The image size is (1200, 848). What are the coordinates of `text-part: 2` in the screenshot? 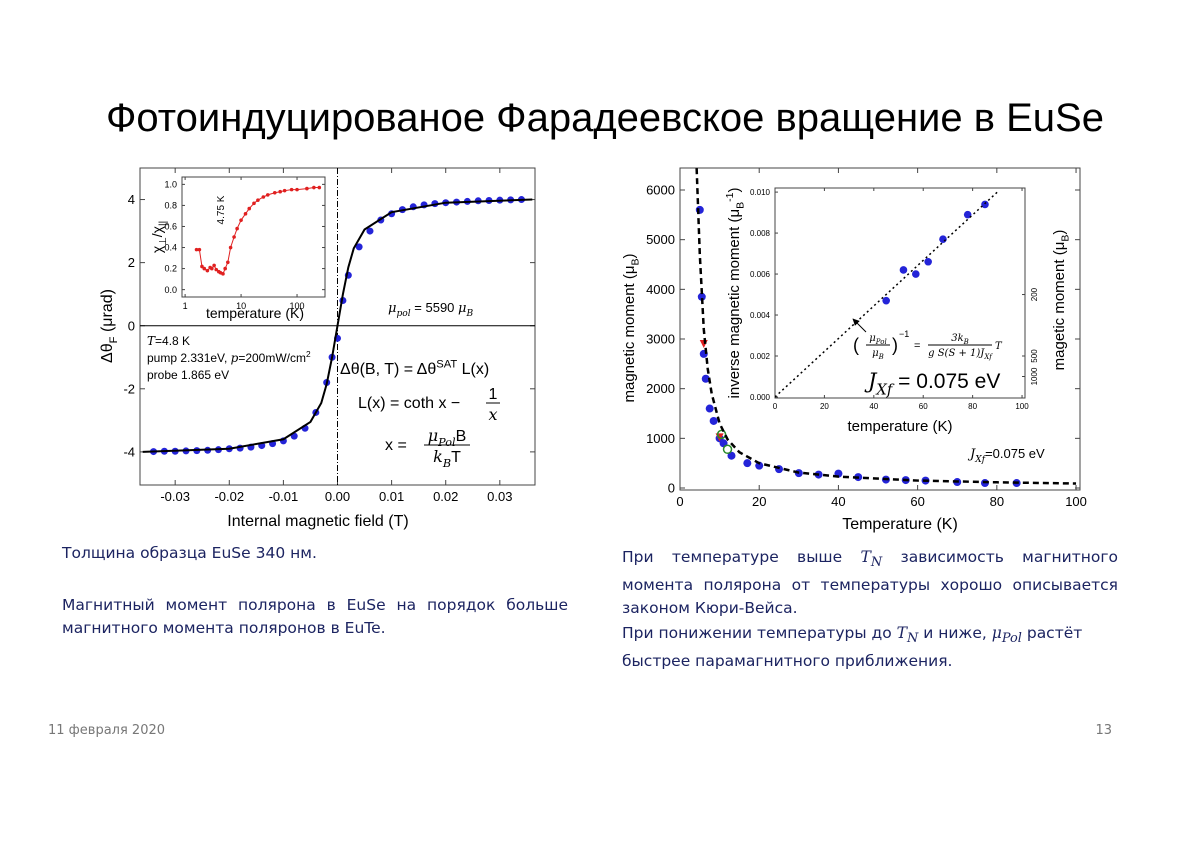 It's located at (308, 354).